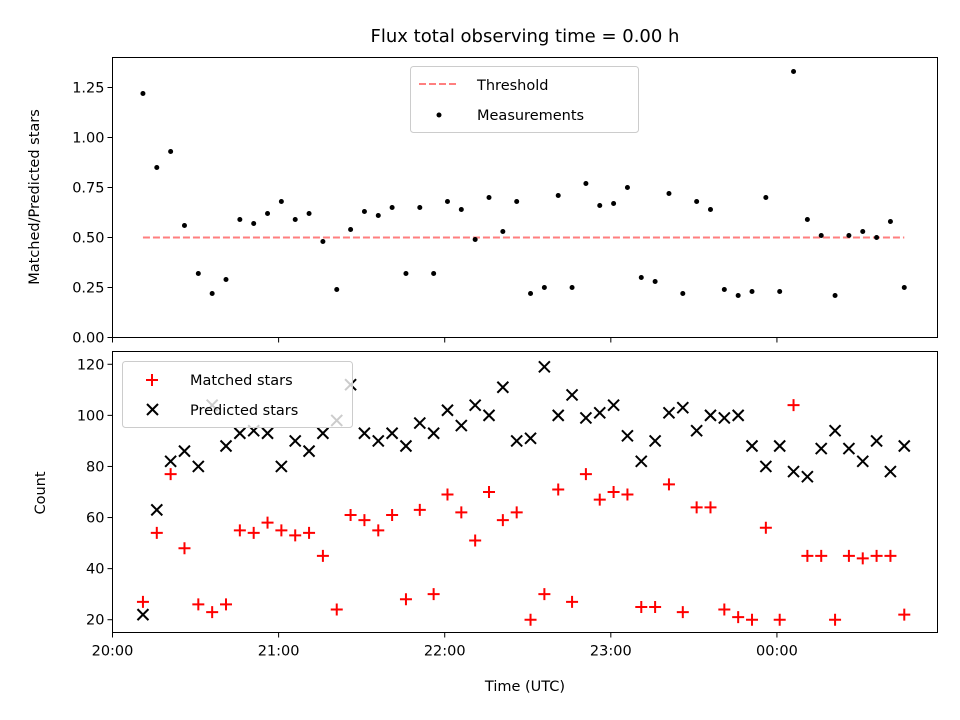 The width and height of the screenshot is (960, 720). I want to click on y-axis-label: Matched/Predicted stars, so click(35, 197).